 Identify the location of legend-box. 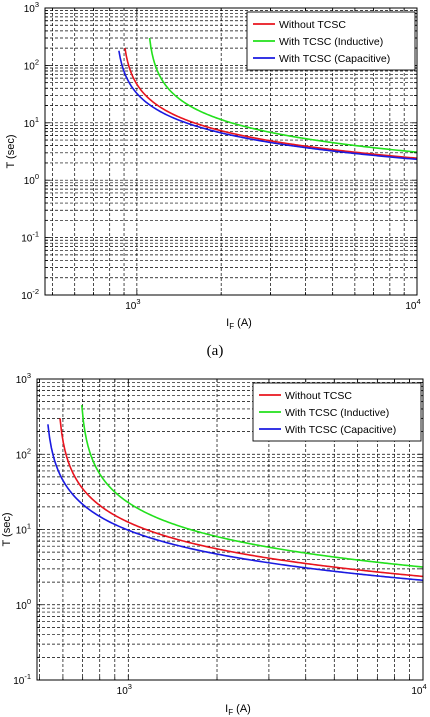
(331, 41).